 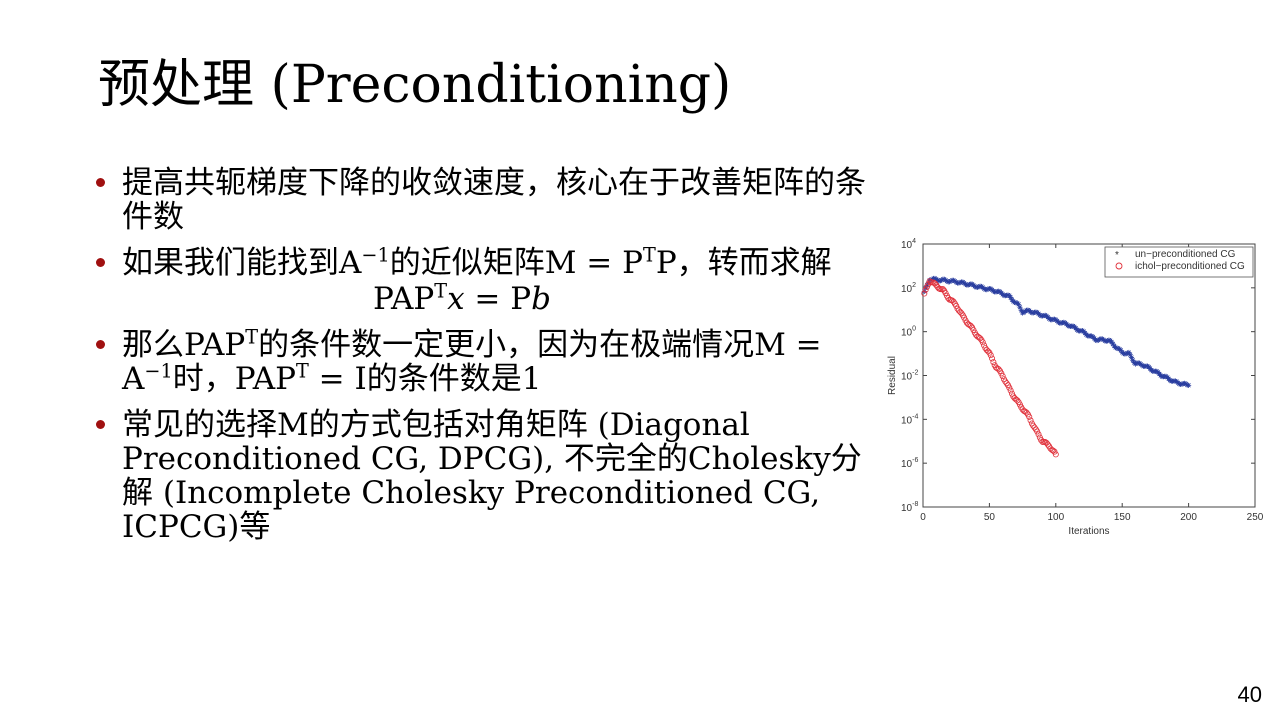 I want to click on bullet-3-post: = I的条件数是1, so click(x=425, y=379).